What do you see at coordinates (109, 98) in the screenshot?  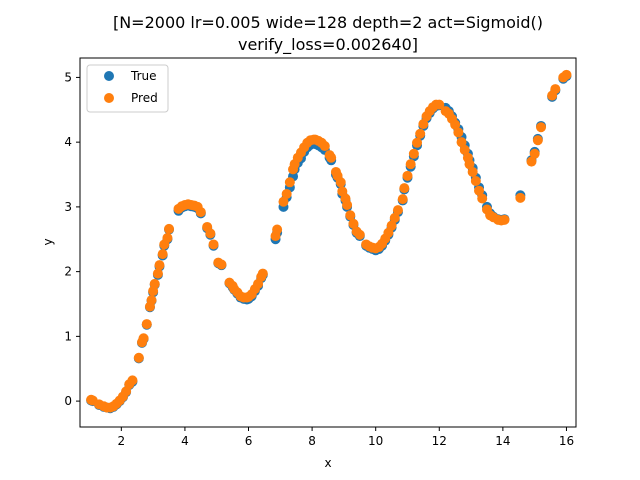 I see `legend-marker-pred` at bounding box center [109, 98].